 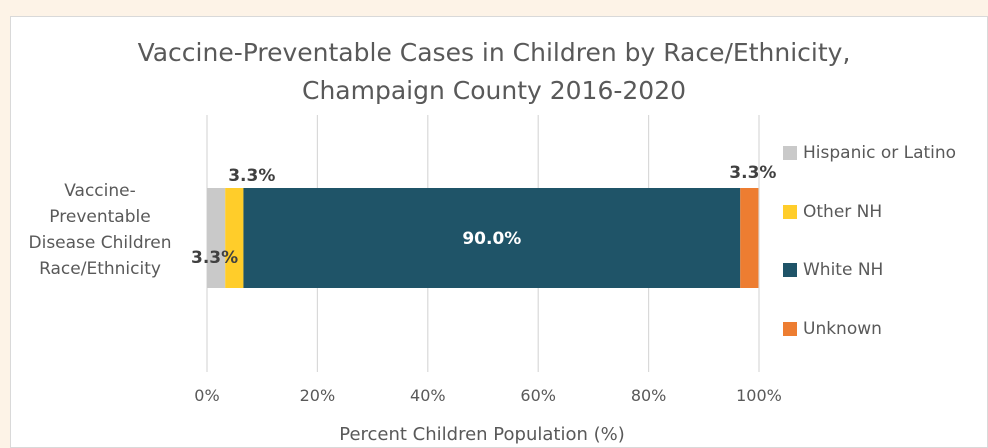 What do you see at coordinates (759, 395) in the screenshot?
I see `x-tick-label: 100%` at bounding box center [759, 395].